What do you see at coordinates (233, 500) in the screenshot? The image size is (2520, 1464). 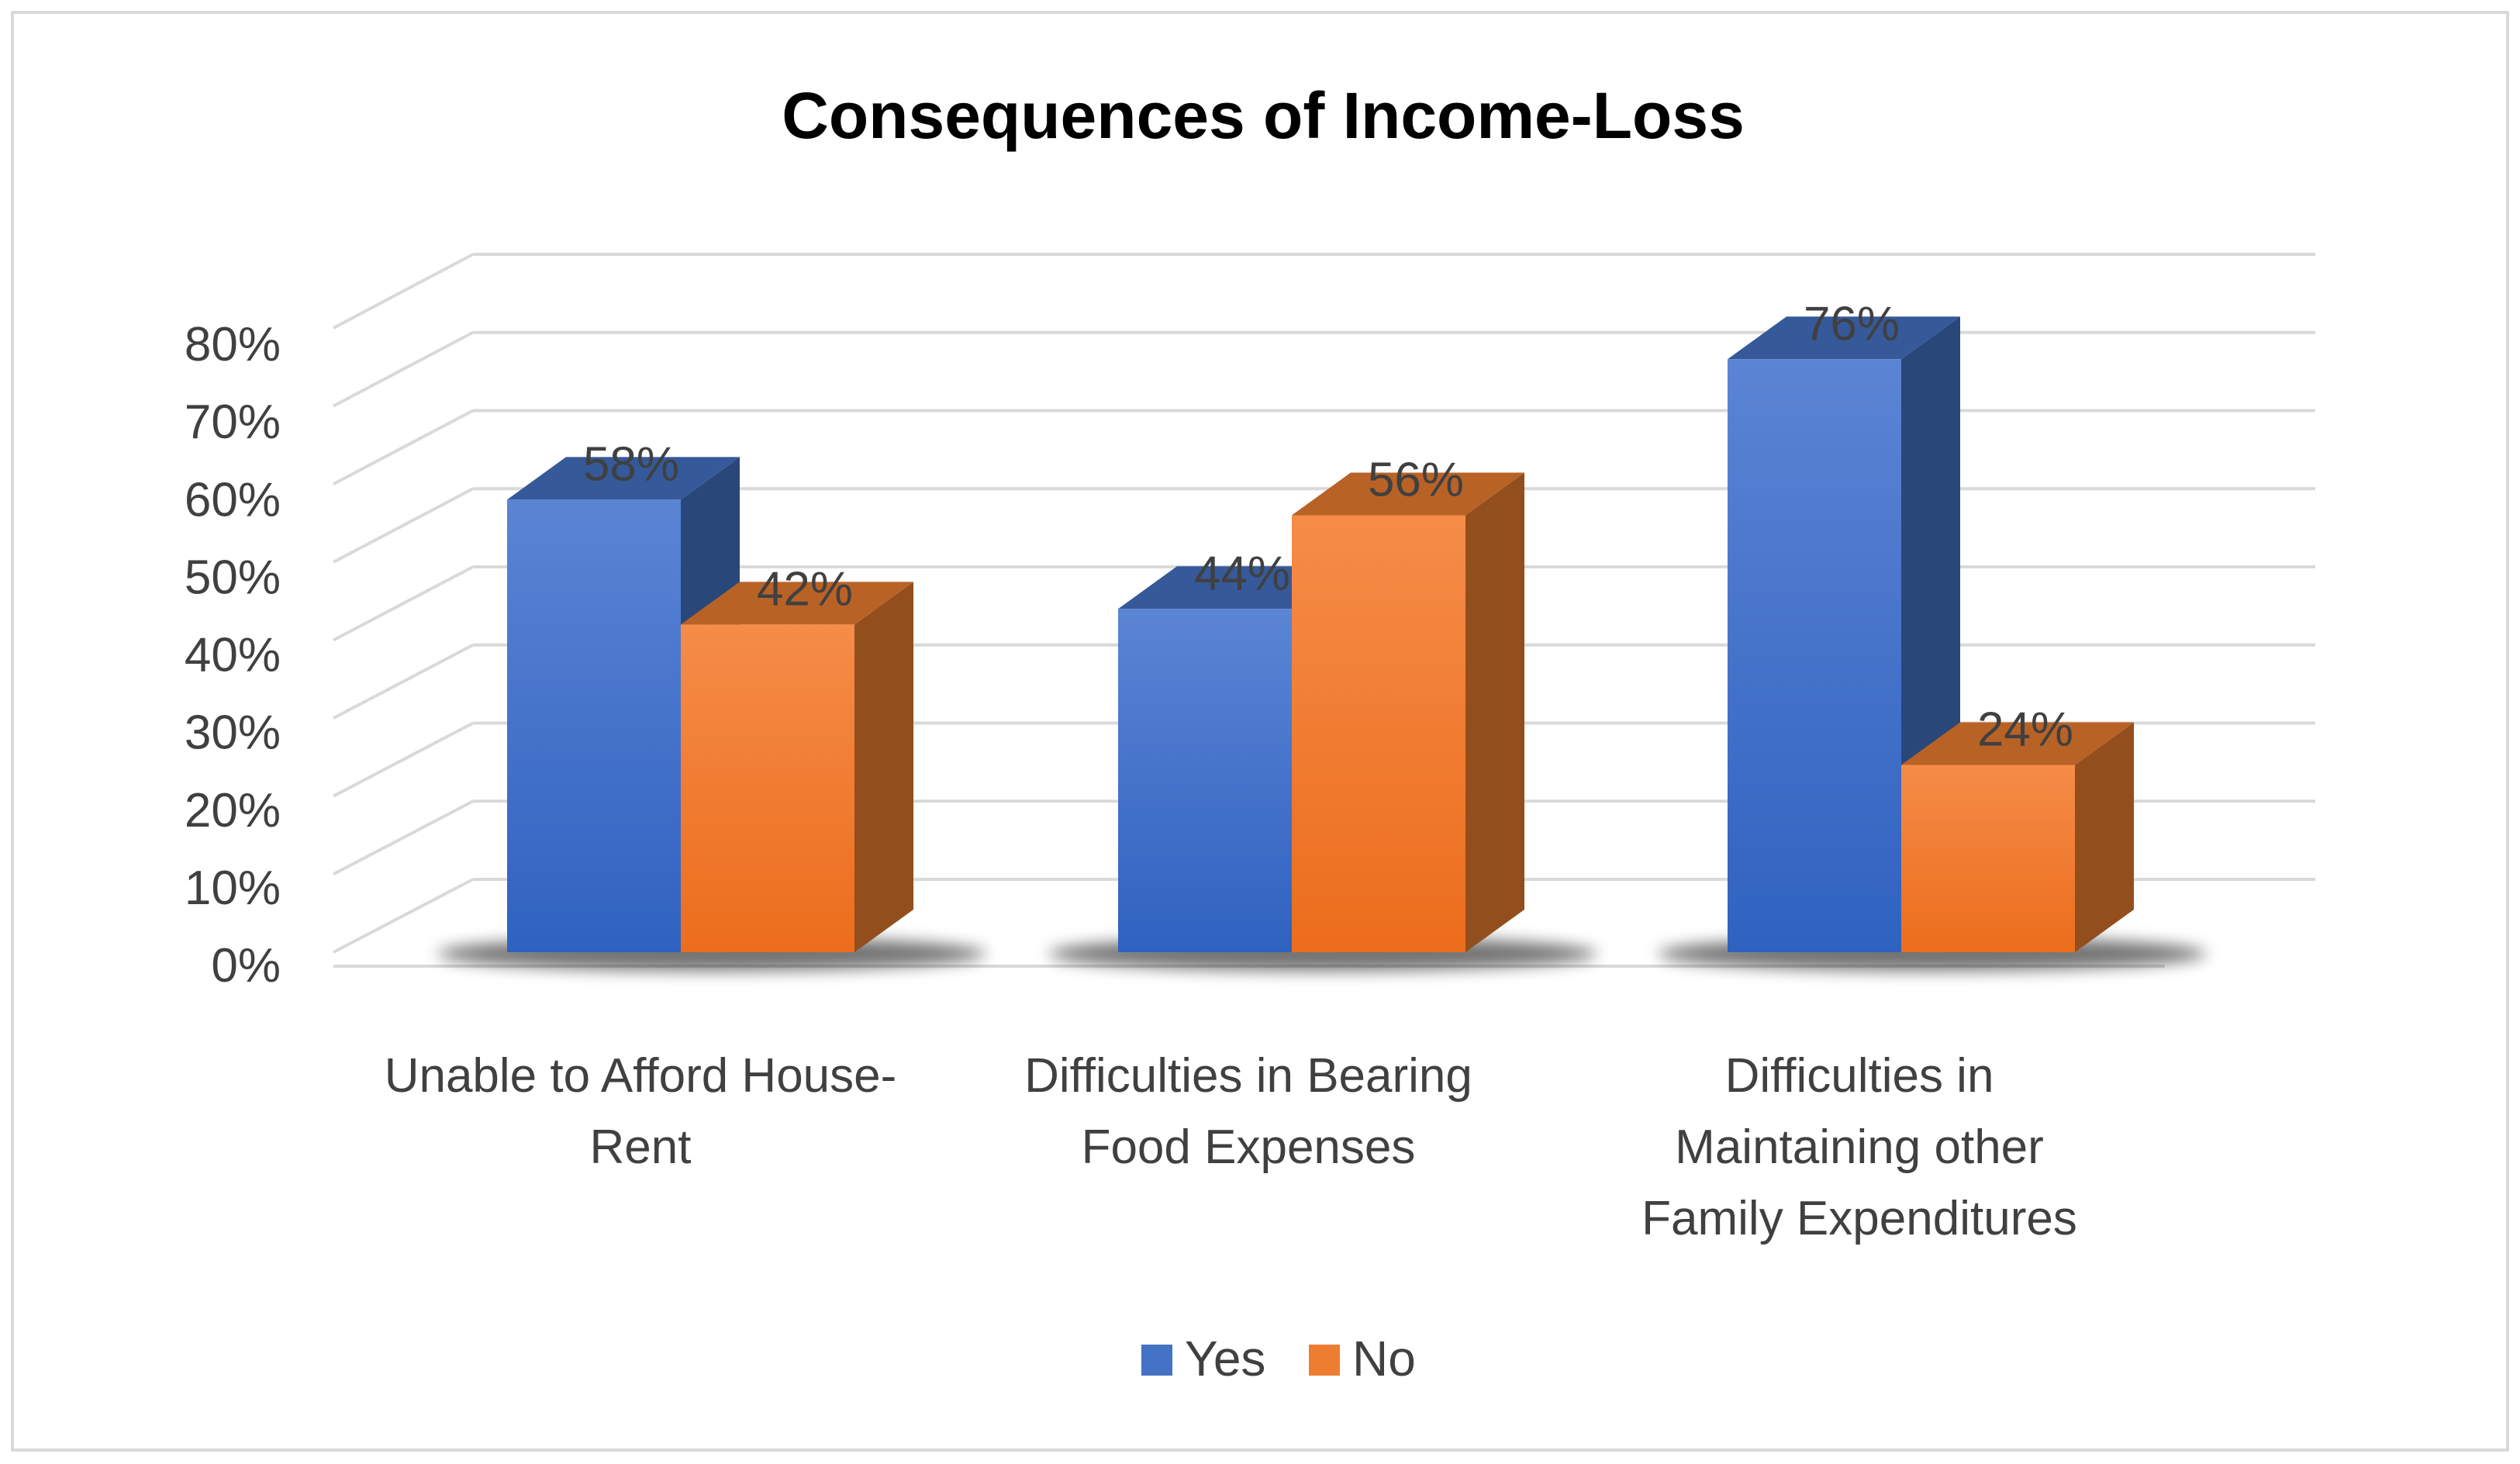 I see `y-tick-label: 60%` at bounding box center [233, 500].